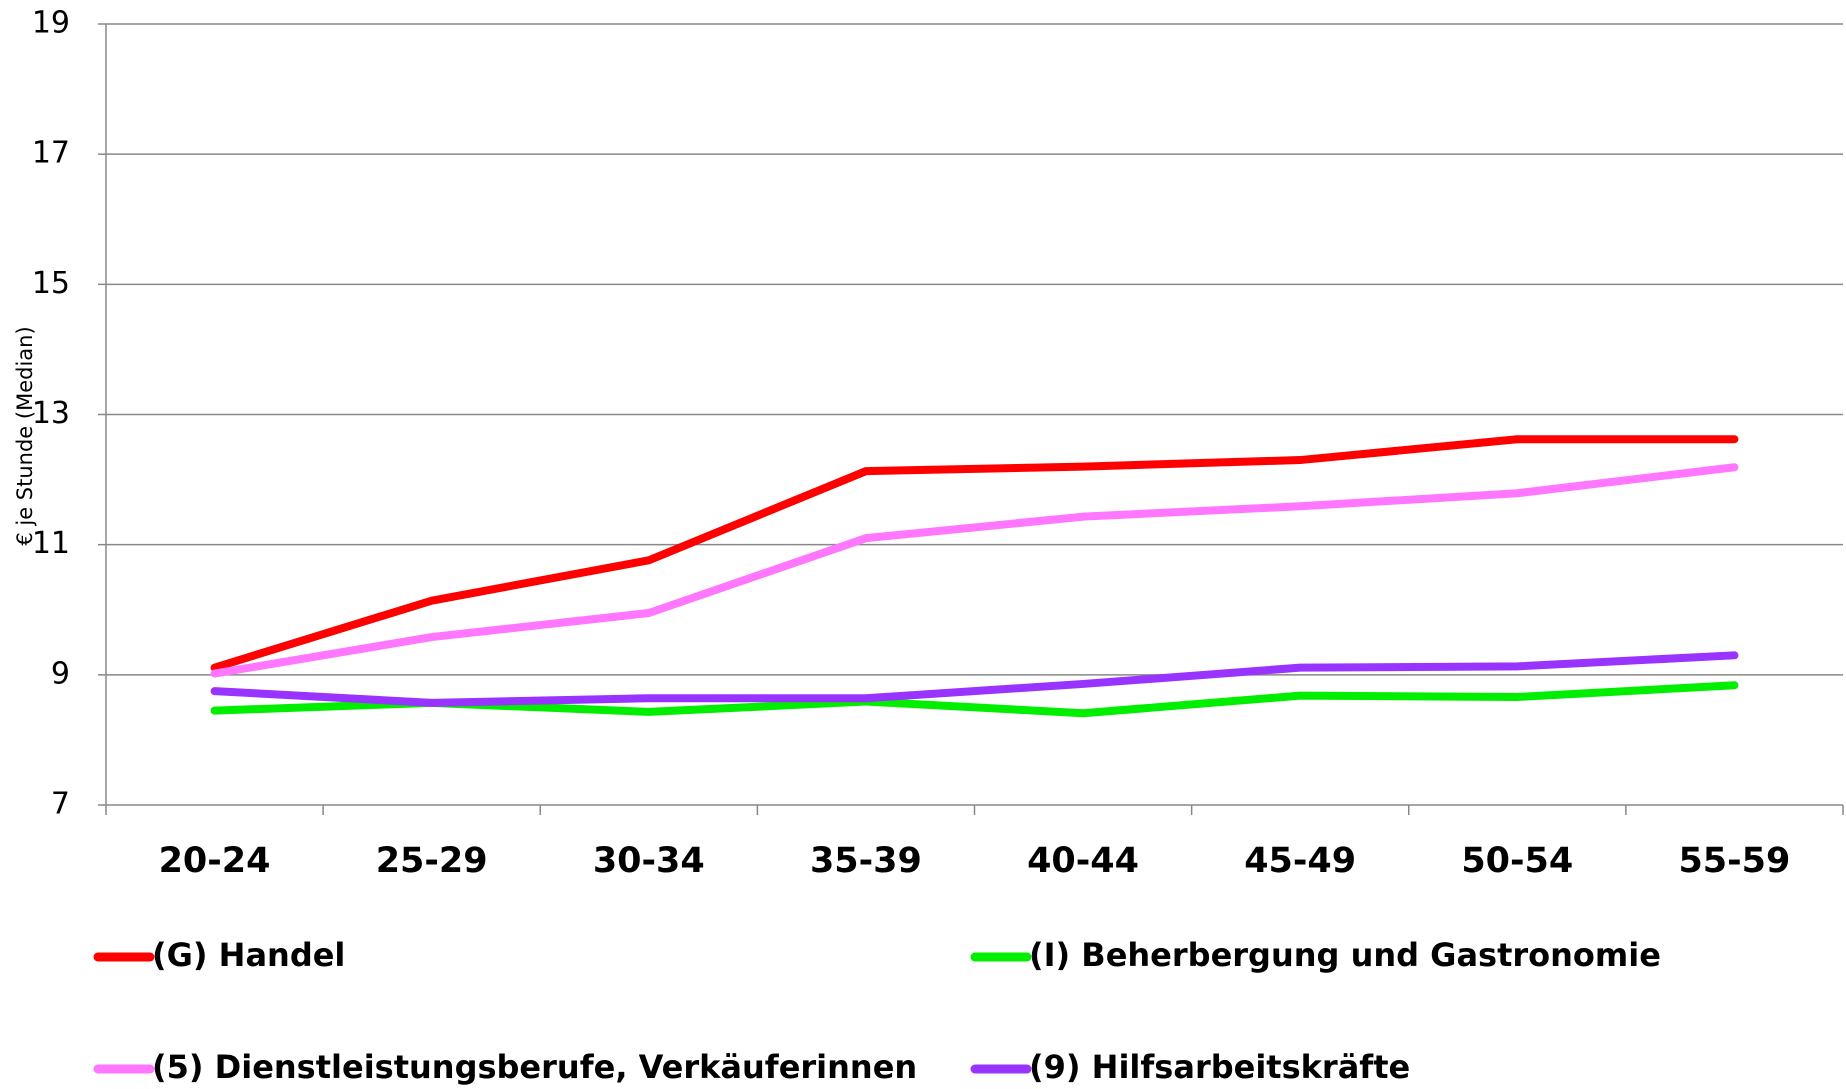 The height and width of the screenshot is (1089, 1846). Describe the element at coordinates (51, 413) in the screenshot. I see `y-tick-label: 13` at that location.